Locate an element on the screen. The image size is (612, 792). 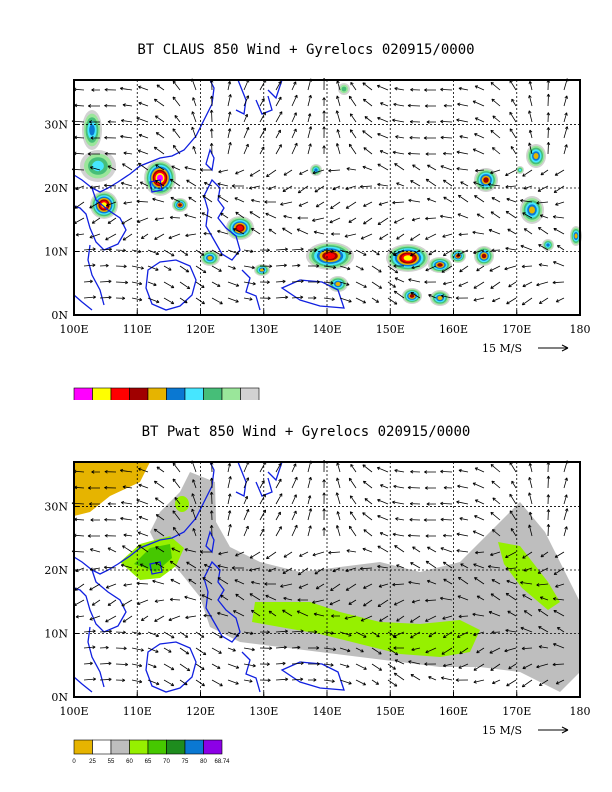
colorbar2-label: 25 is located at coordinates (92, 762).